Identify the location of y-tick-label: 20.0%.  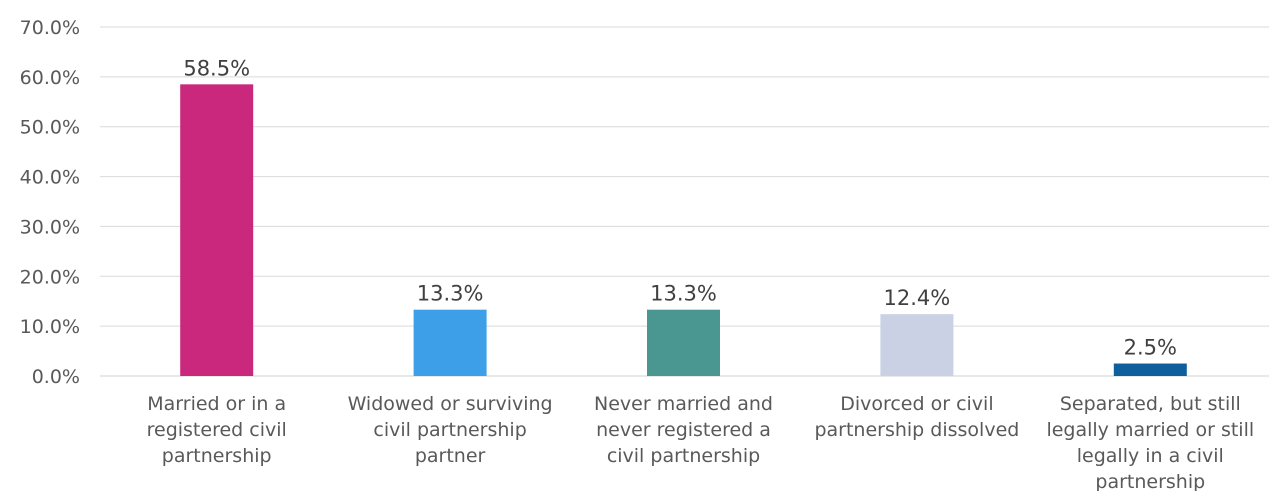
(50, 277).